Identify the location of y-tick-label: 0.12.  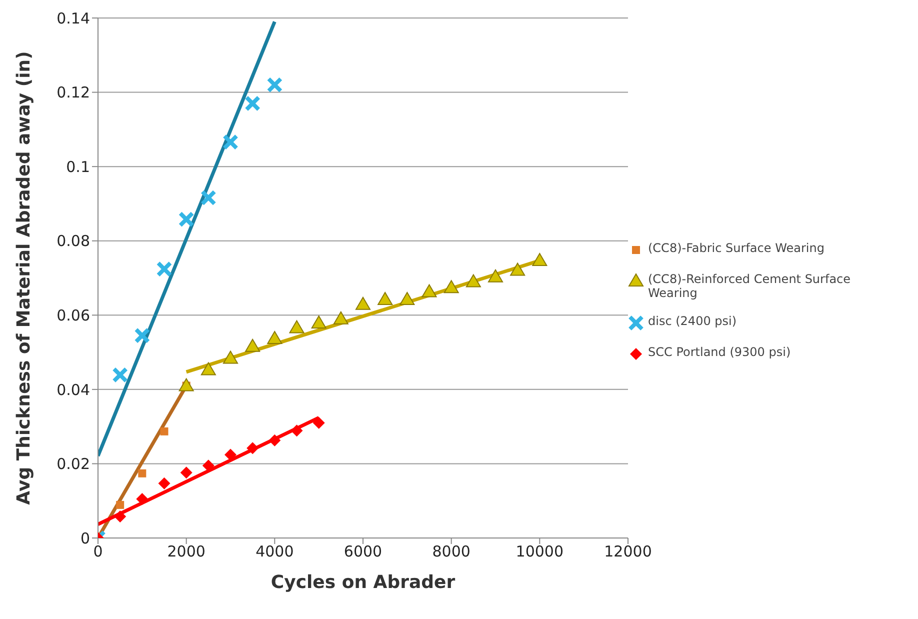
(73, 93).